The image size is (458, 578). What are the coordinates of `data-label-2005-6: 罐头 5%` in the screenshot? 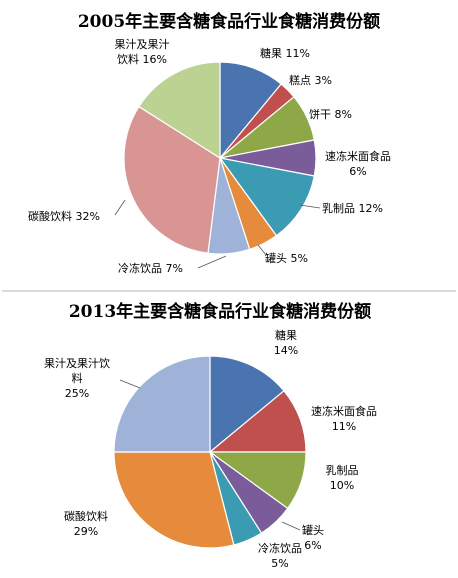 It's located at (286, 258).